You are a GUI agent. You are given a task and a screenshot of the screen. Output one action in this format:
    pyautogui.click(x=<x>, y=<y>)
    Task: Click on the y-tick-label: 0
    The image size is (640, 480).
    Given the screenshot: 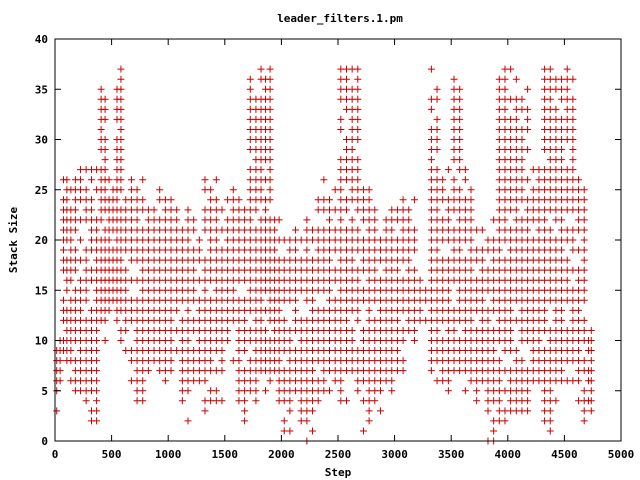 What is the action you would take?
    pyautogui.click(x=44, y=441)
    